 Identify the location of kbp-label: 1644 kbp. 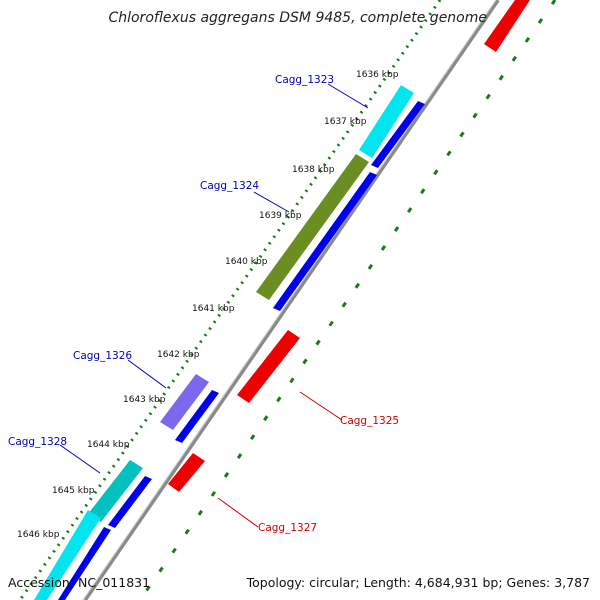
(108, 445).